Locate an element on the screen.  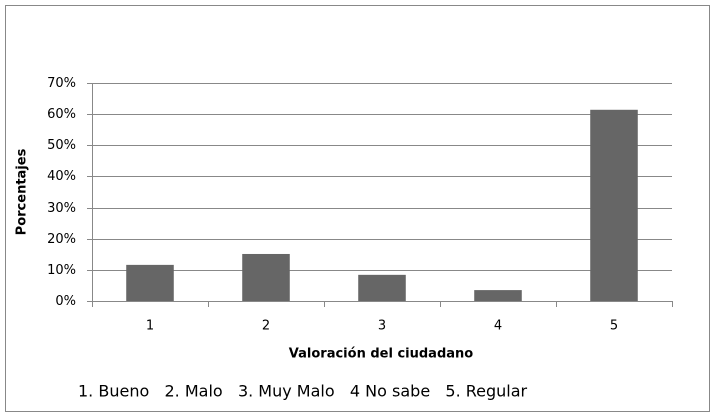
y-tick-label: 50% is located at coordinates (61, 145).